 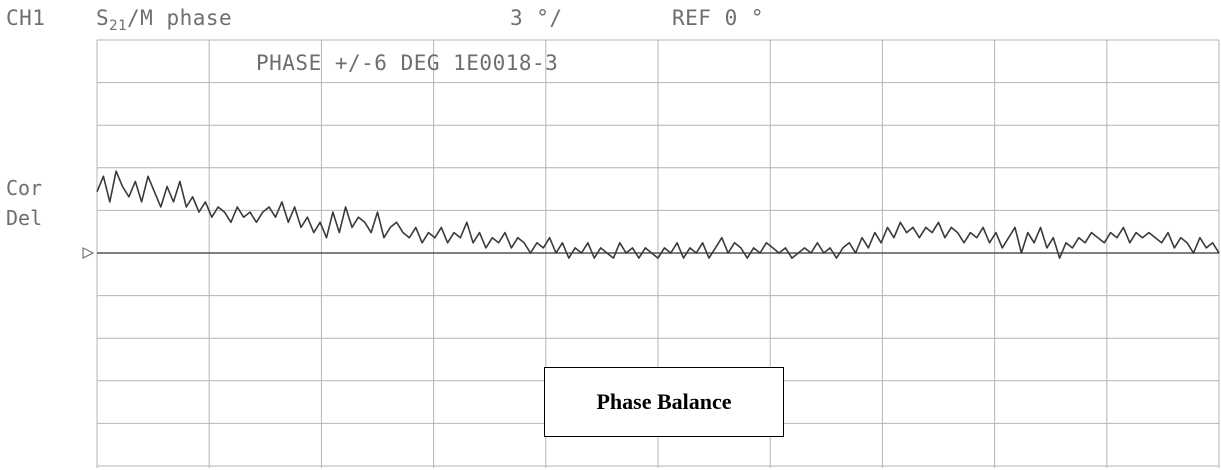 What do you see at coordinates (103, 18) in the screenshot?
I see `param-s: S` at bounding box center [103, 18].